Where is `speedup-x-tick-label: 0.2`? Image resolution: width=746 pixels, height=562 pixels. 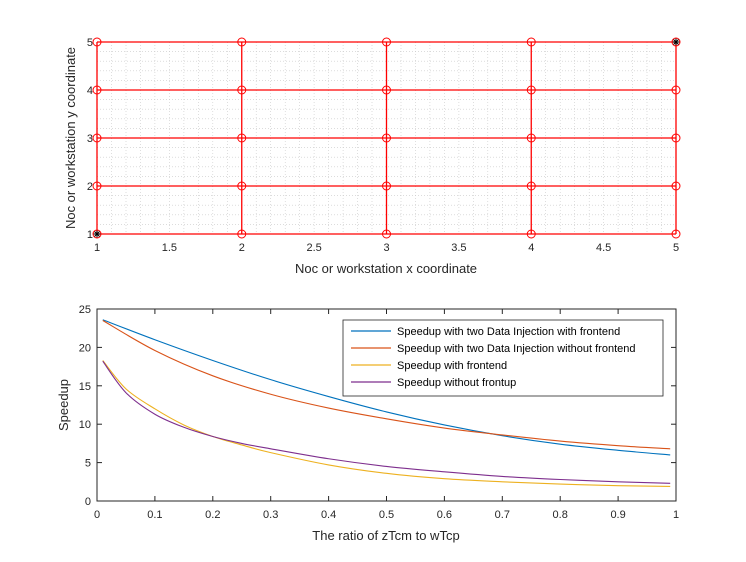 speedup-x-tick-label: 0.2 is located at coordinates (212, 515).